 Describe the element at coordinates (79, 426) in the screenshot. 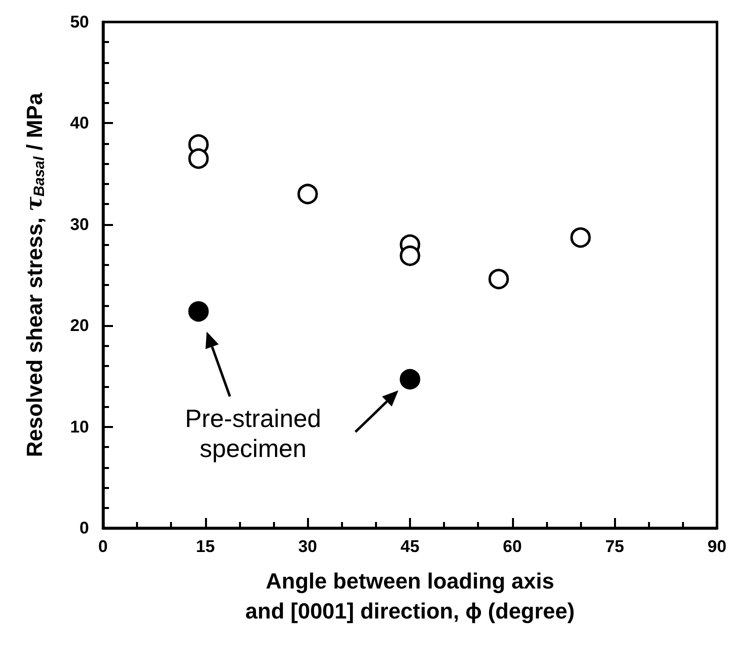

I see `y-tick-label: 10` at that location.